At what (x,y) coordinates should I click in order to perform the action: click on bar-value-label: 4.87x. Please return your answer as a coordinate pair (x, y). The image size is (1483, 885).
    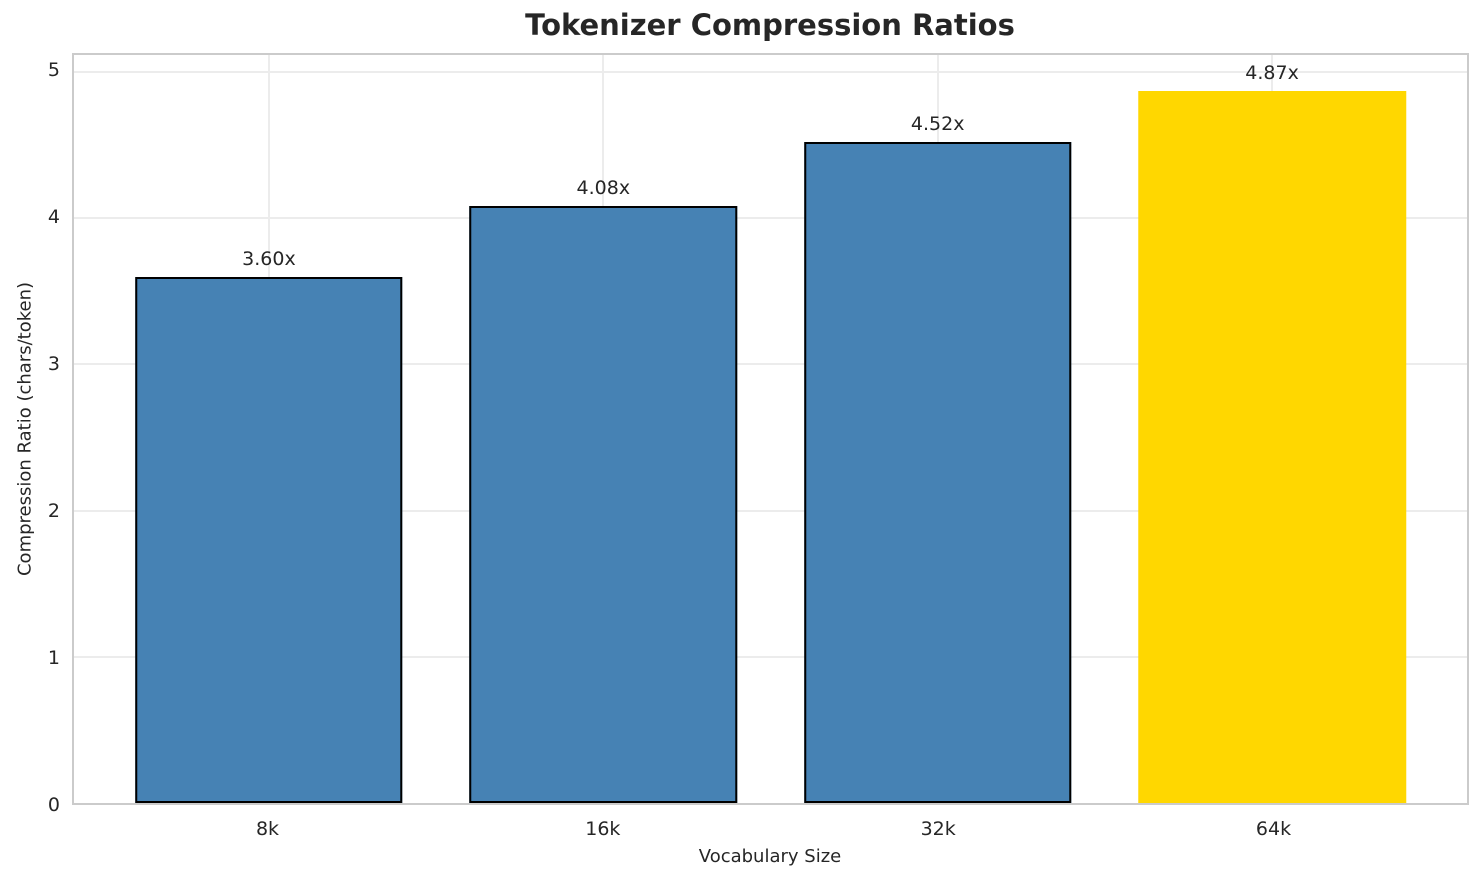
    Looking at the image, I should click on (1272, 72).